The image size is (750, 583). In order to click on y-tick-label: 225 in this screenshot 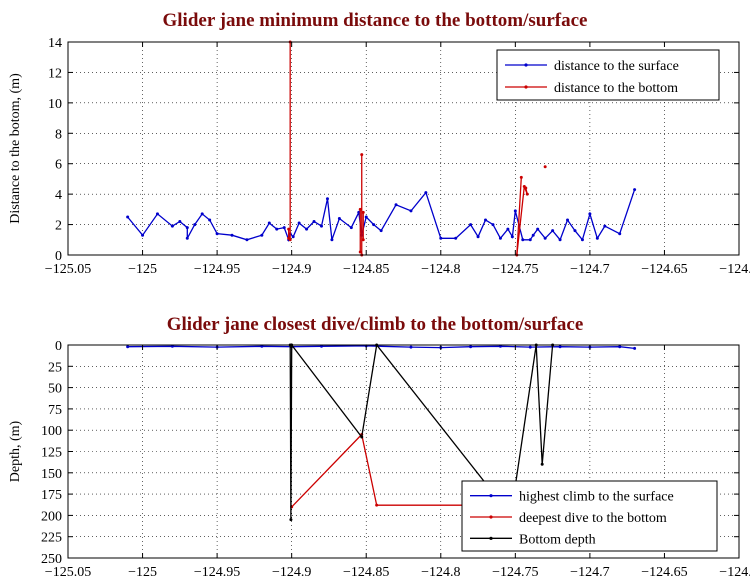, I will do `click(51, 538)`.